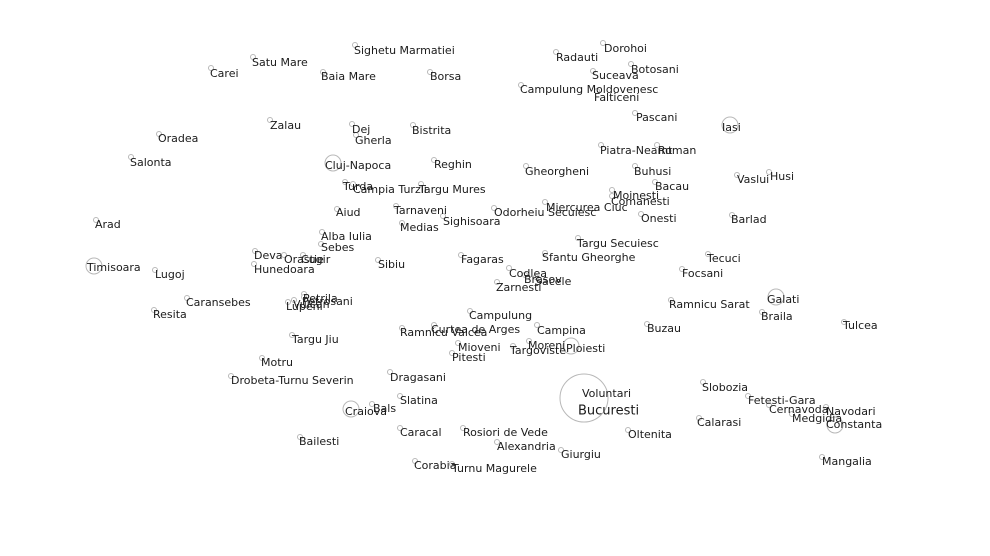 The width and height of the screenshot is (990, 556). Describe the element at coordinates (589, 257) in the screenshot. I see `city-label-sfantu-gheorghe: Sfantu Gheorghe` at that location.